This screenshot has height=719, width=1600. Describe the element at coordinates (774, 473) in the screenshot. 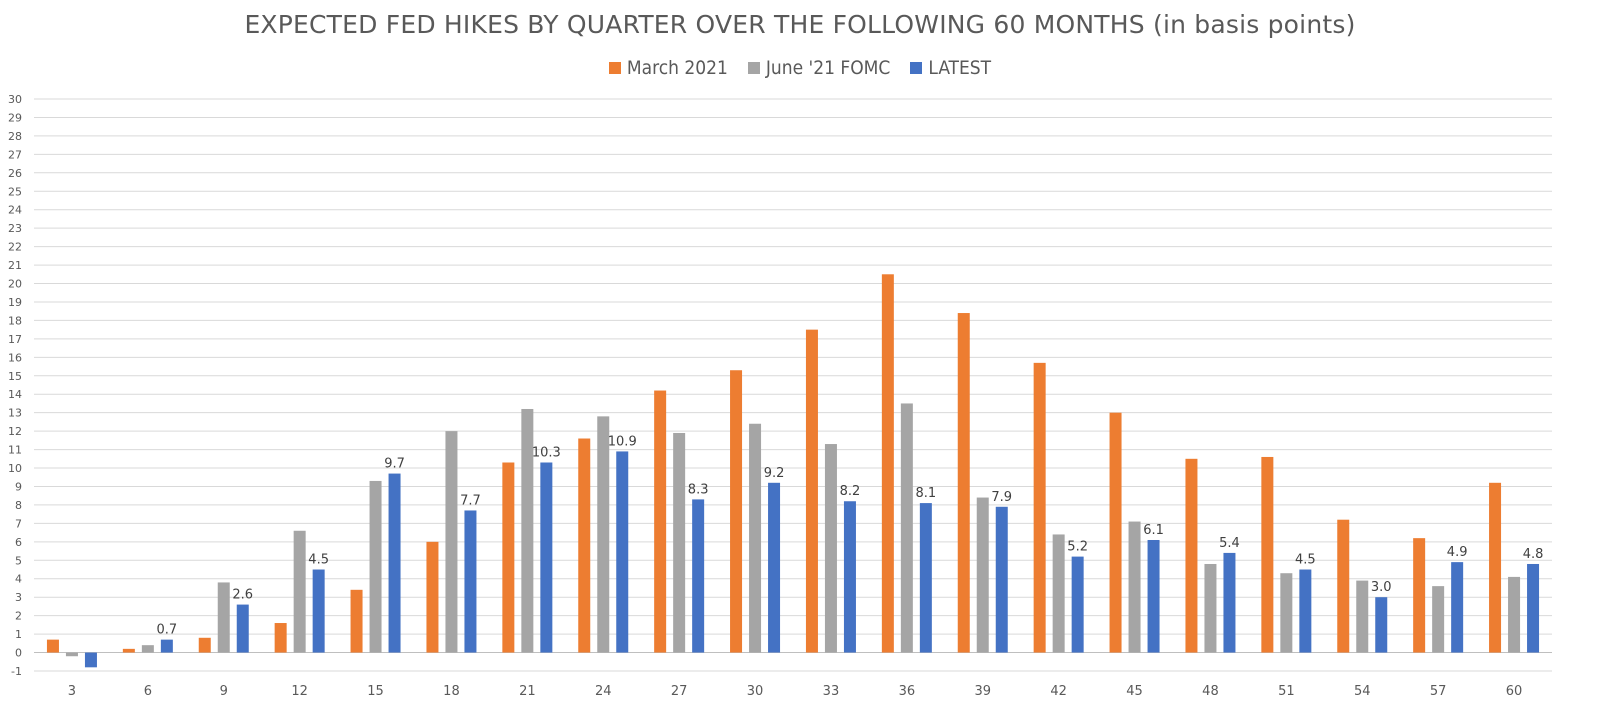

I see `data-label-30: 9.2` at that location.